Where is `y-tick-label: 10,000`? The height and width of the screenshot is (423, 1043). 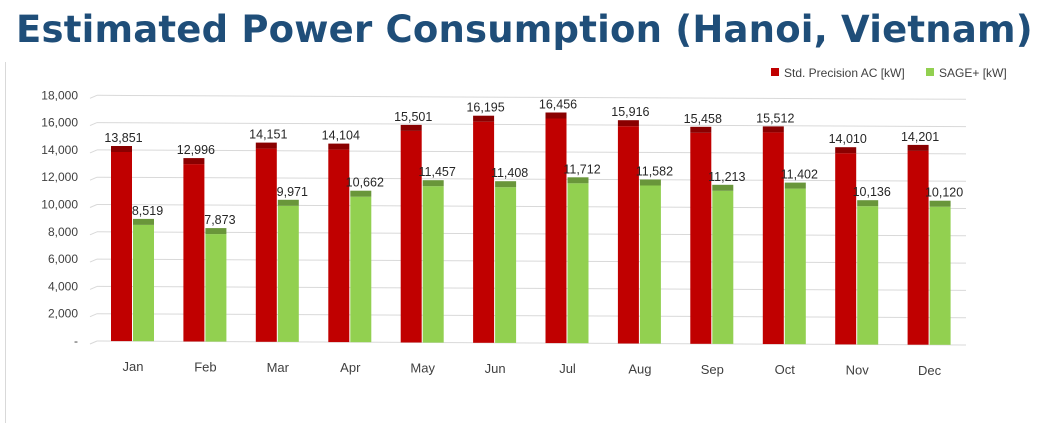 y-tick-label: 10,000 is located at coordinates (59, 205).